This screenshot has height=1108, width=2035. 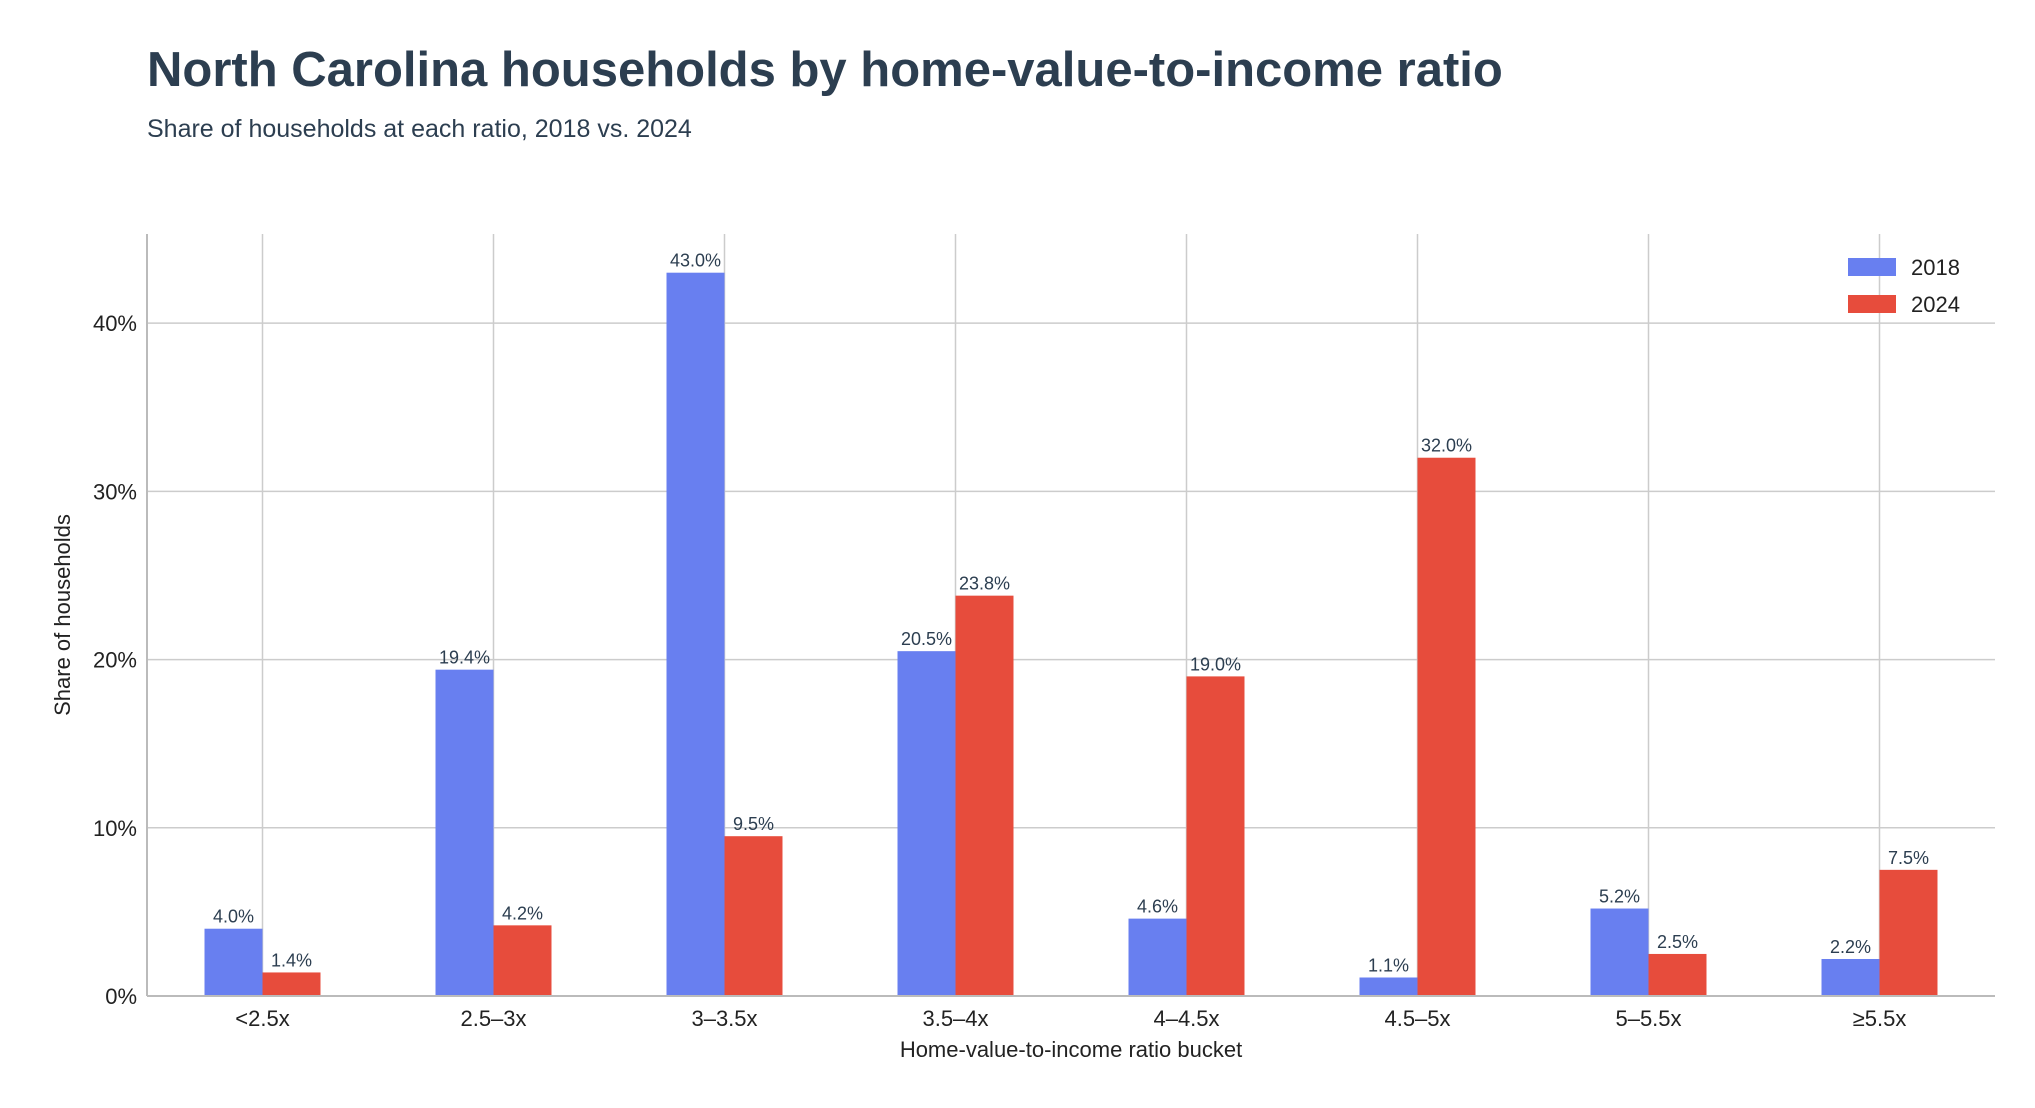 What do you see at coordinates (753, 824) in the screenshot?
I see `data-label: 9.5%` at bounding box center [753, 824].